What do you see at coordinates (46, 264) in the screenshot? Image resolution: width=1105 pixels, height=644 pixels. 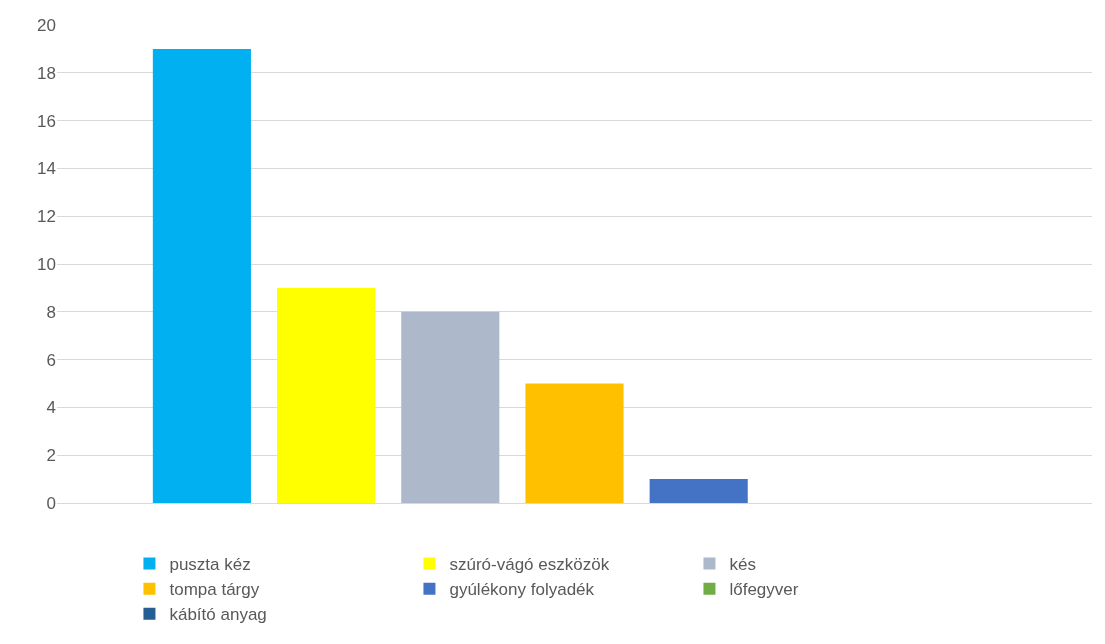 I see `y-tick-label: 10` at bounding box center [46, 264].